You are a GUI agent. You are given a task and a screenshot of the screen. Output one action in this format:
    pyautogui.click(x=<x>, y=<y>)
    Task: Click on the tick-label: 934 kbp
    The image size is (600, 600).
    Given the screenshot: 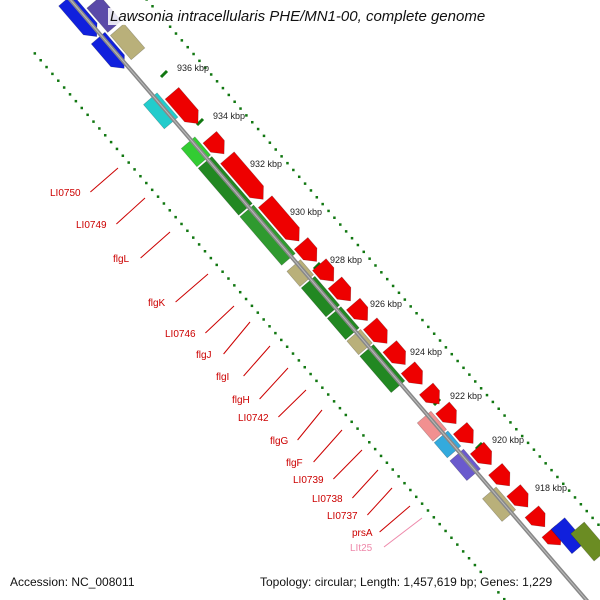 What is the action you would take?
    pyautogui.click(x=229, y=116)
    